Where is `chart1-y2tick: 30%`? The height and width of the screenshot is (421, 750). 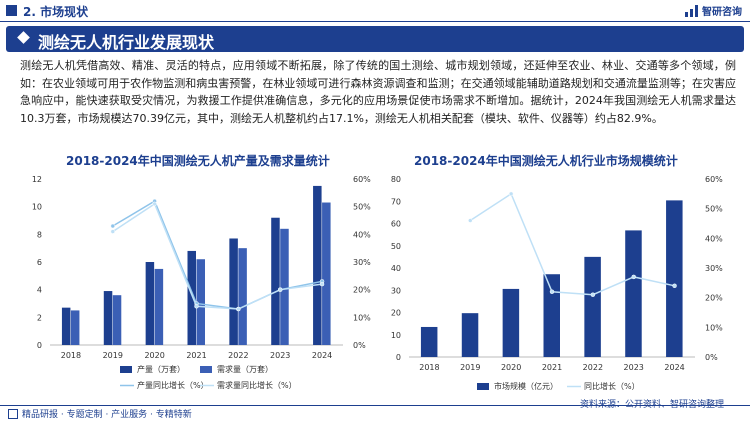
chart1-y2tick: 30% is located at coordinates (362, 262).